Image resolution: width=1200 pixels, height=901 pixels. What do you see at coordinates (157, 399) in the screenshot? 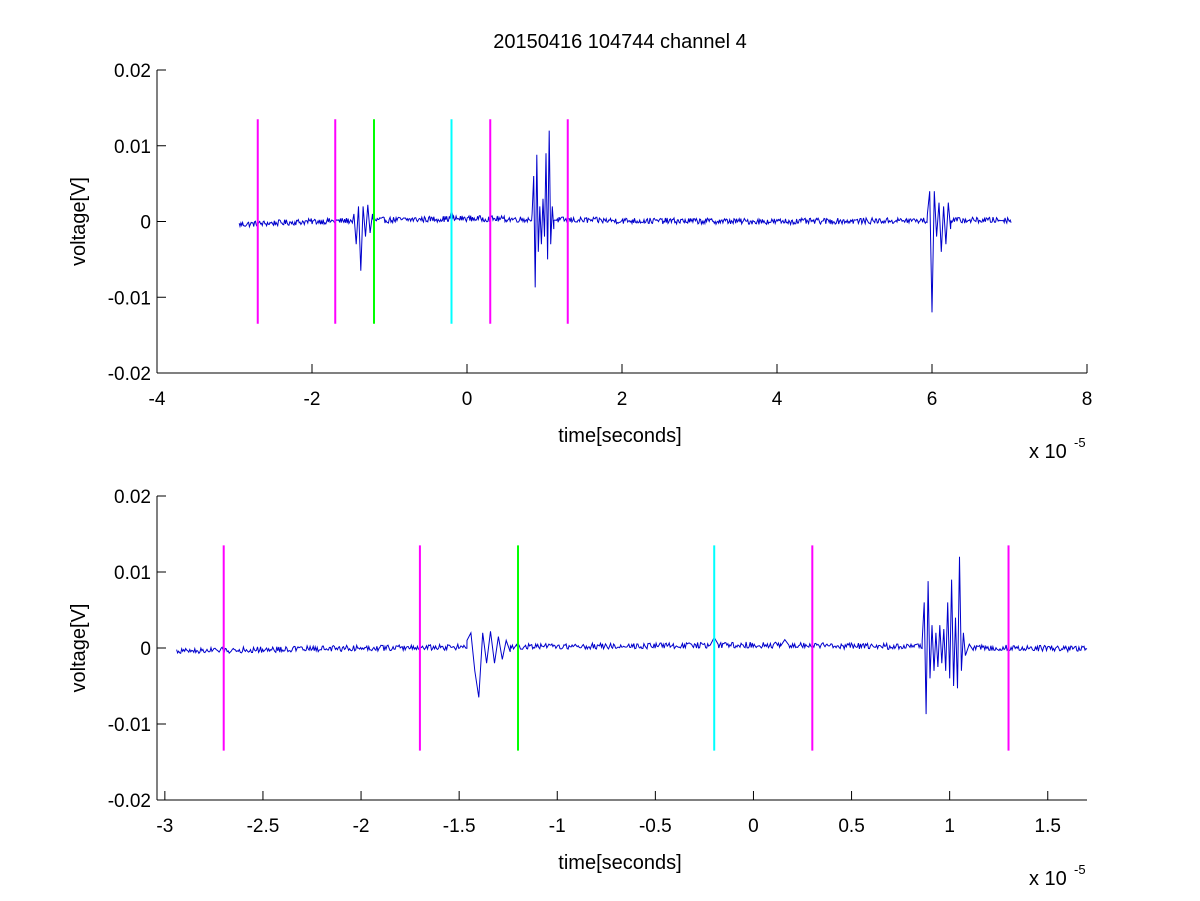
I see `x-tick-label: -4` at bounding box center [157, 399].